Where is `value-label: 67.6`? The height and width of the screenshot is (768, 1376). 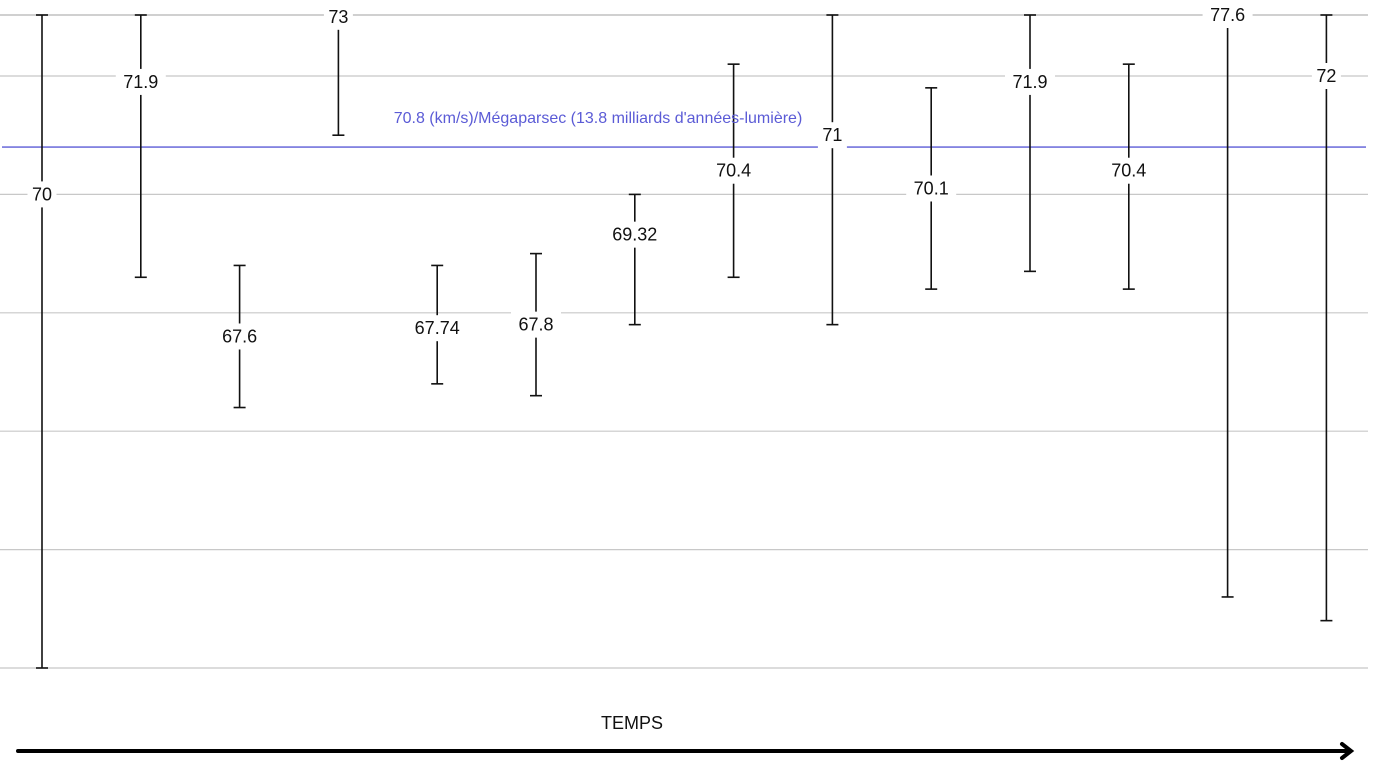
value-label: 67.6 is located at coordinates (239, 336).